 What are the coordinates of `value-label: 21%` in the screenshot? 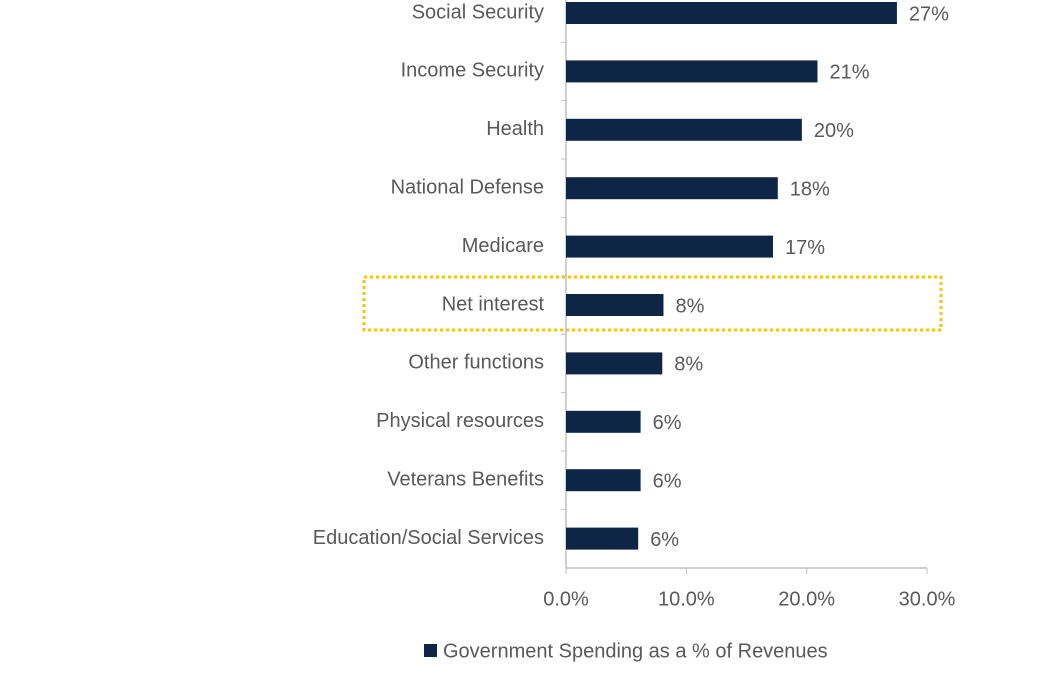 It's located at (849, 73).